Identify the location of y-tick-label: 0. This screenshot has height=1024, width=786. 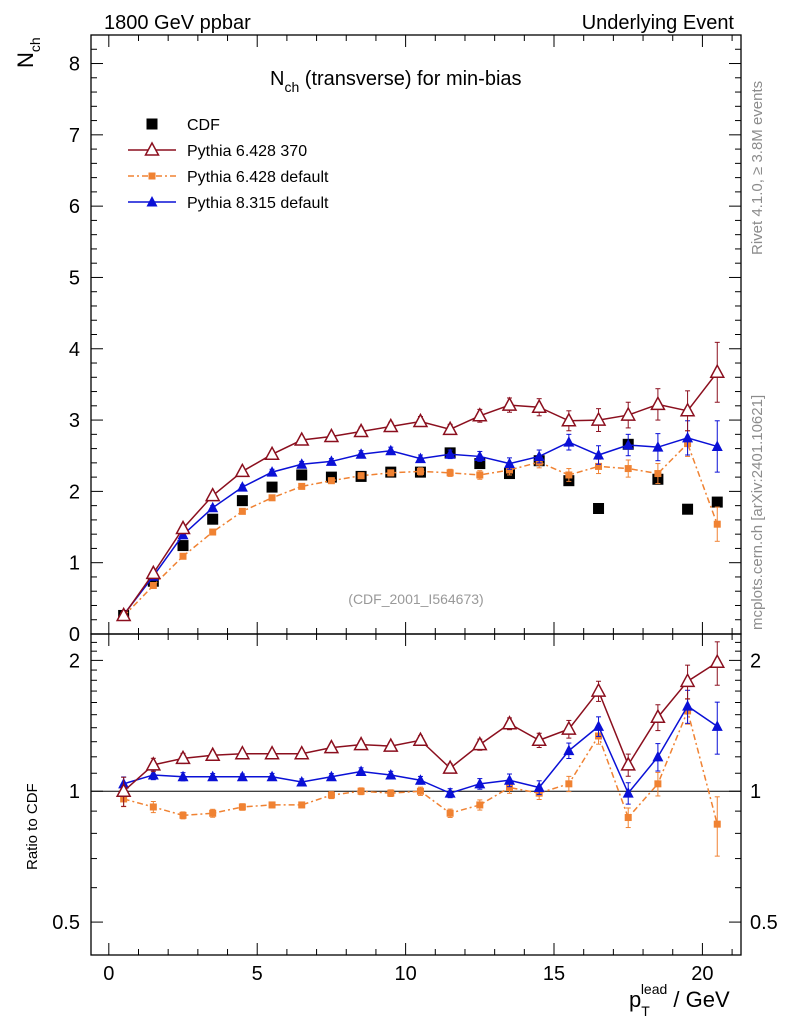
(74, 635).